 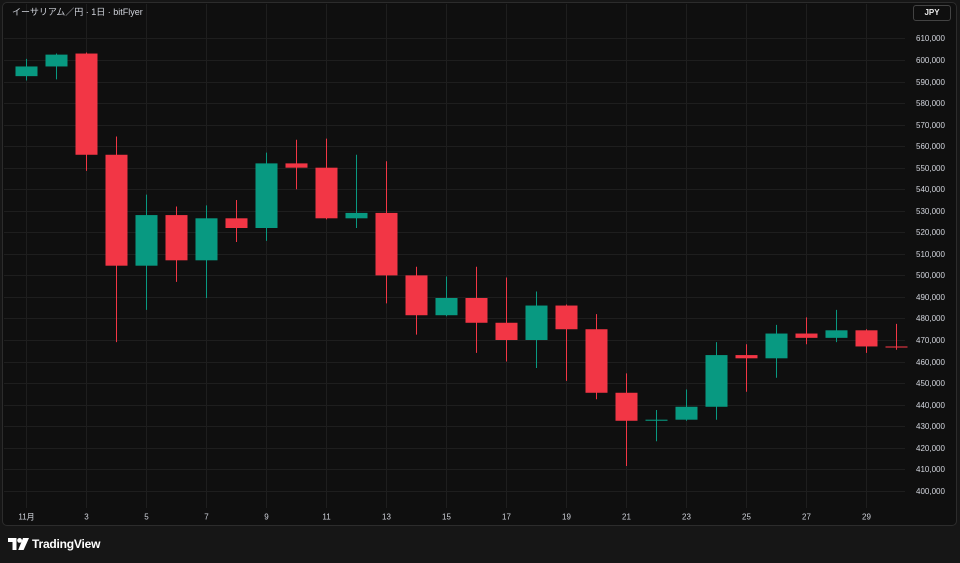 What do you see at coordinates (266, 517) in the screenshot?
I see `time-axis-label: 9` at bounding box center [266, 517].